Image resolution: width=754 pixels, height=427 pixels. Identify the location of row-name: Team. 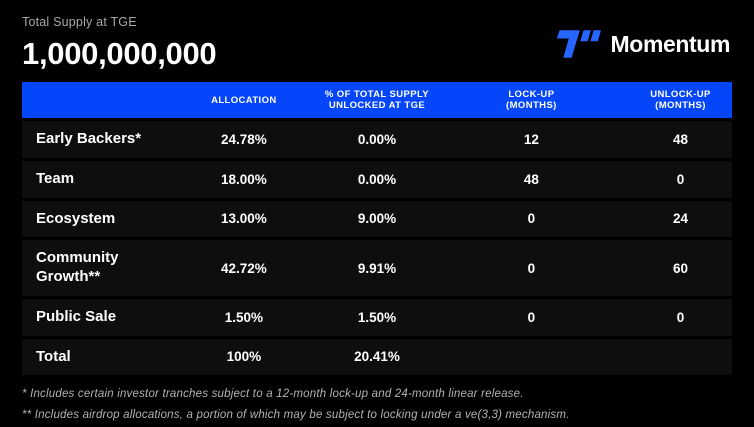
(55, 178).